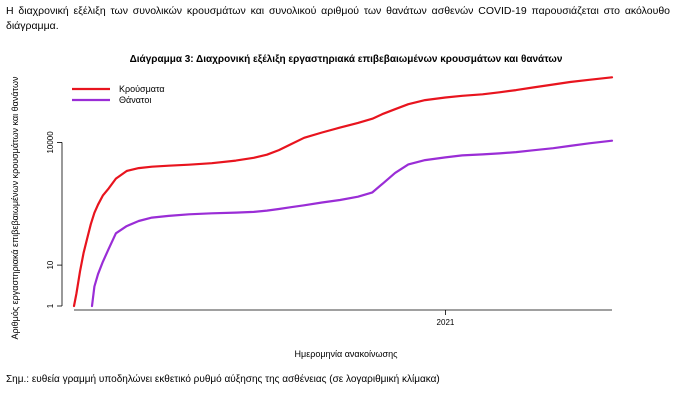  Describe the element at coordinates (50, 305) in the screenshot. I see `y-tick-label: 1` at that location.